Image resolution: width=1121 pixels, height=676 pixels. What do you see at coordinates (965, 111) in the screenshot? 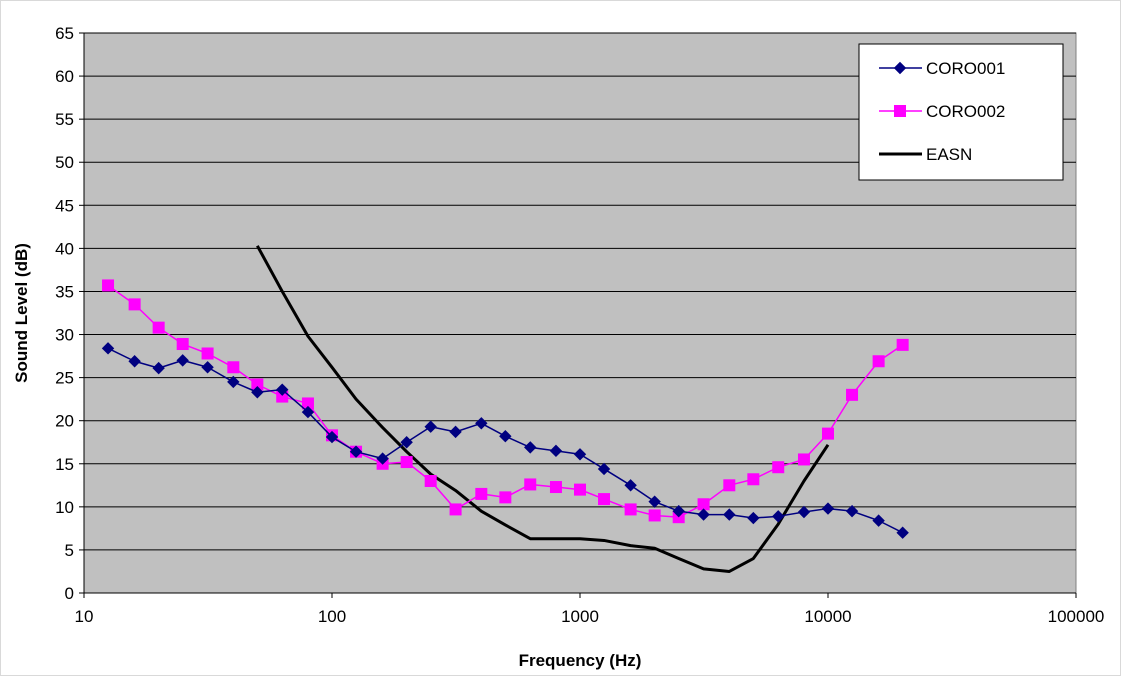
I see `legend-label-coro002: CORO002` at bounding box center [965, 111].